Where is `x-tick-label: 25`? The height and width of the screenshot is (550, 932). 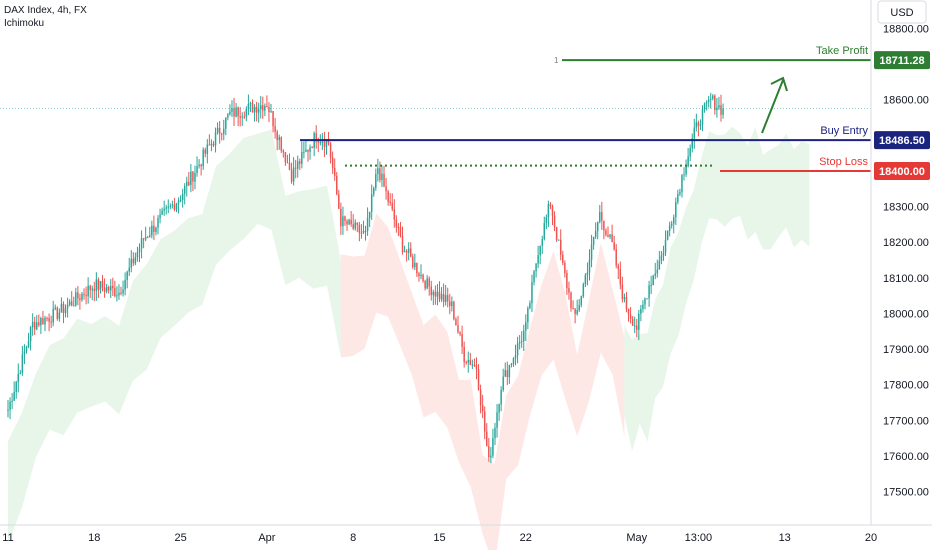
x-tick-label: 25 is located at coordinates (180, 538).